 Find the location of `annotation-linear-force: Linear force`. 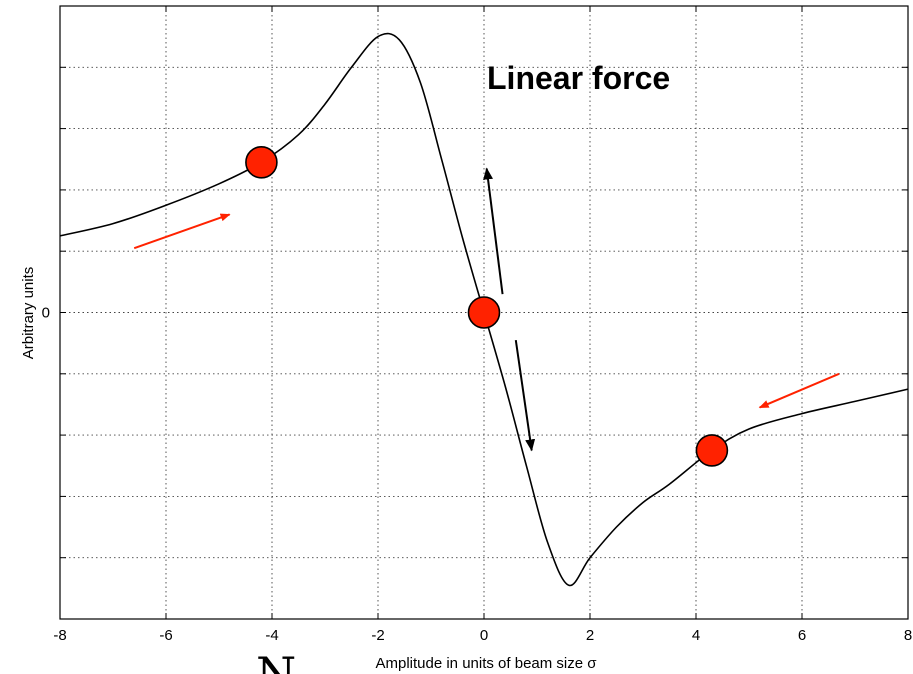

annotation-linear-force: Linear force is located at coordinates (578, 78).